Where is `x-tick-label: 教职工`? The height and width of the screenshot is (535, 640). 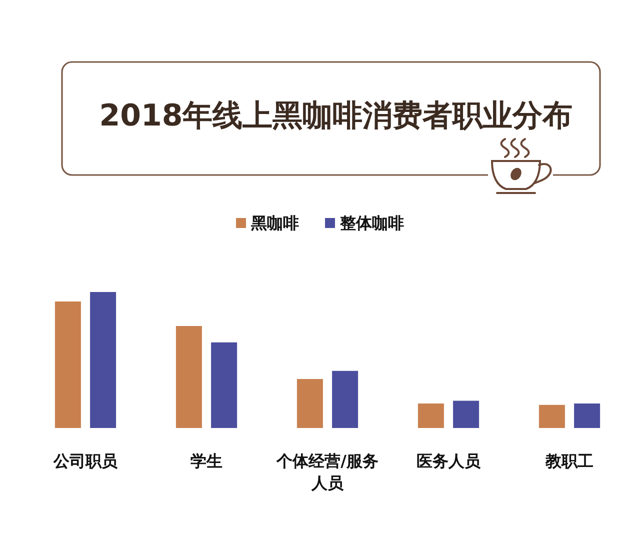
x-tick-label: 教职工 is located at coordinates (569, 461).